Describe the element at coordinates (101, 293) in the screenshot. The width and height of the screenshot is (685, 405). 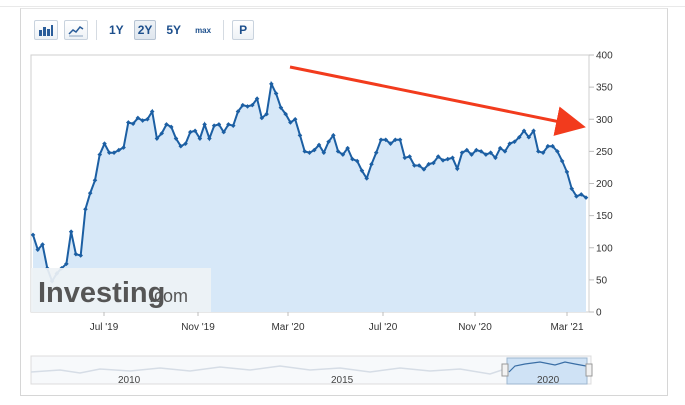
I see `watermark-brand: Investing` at that location.